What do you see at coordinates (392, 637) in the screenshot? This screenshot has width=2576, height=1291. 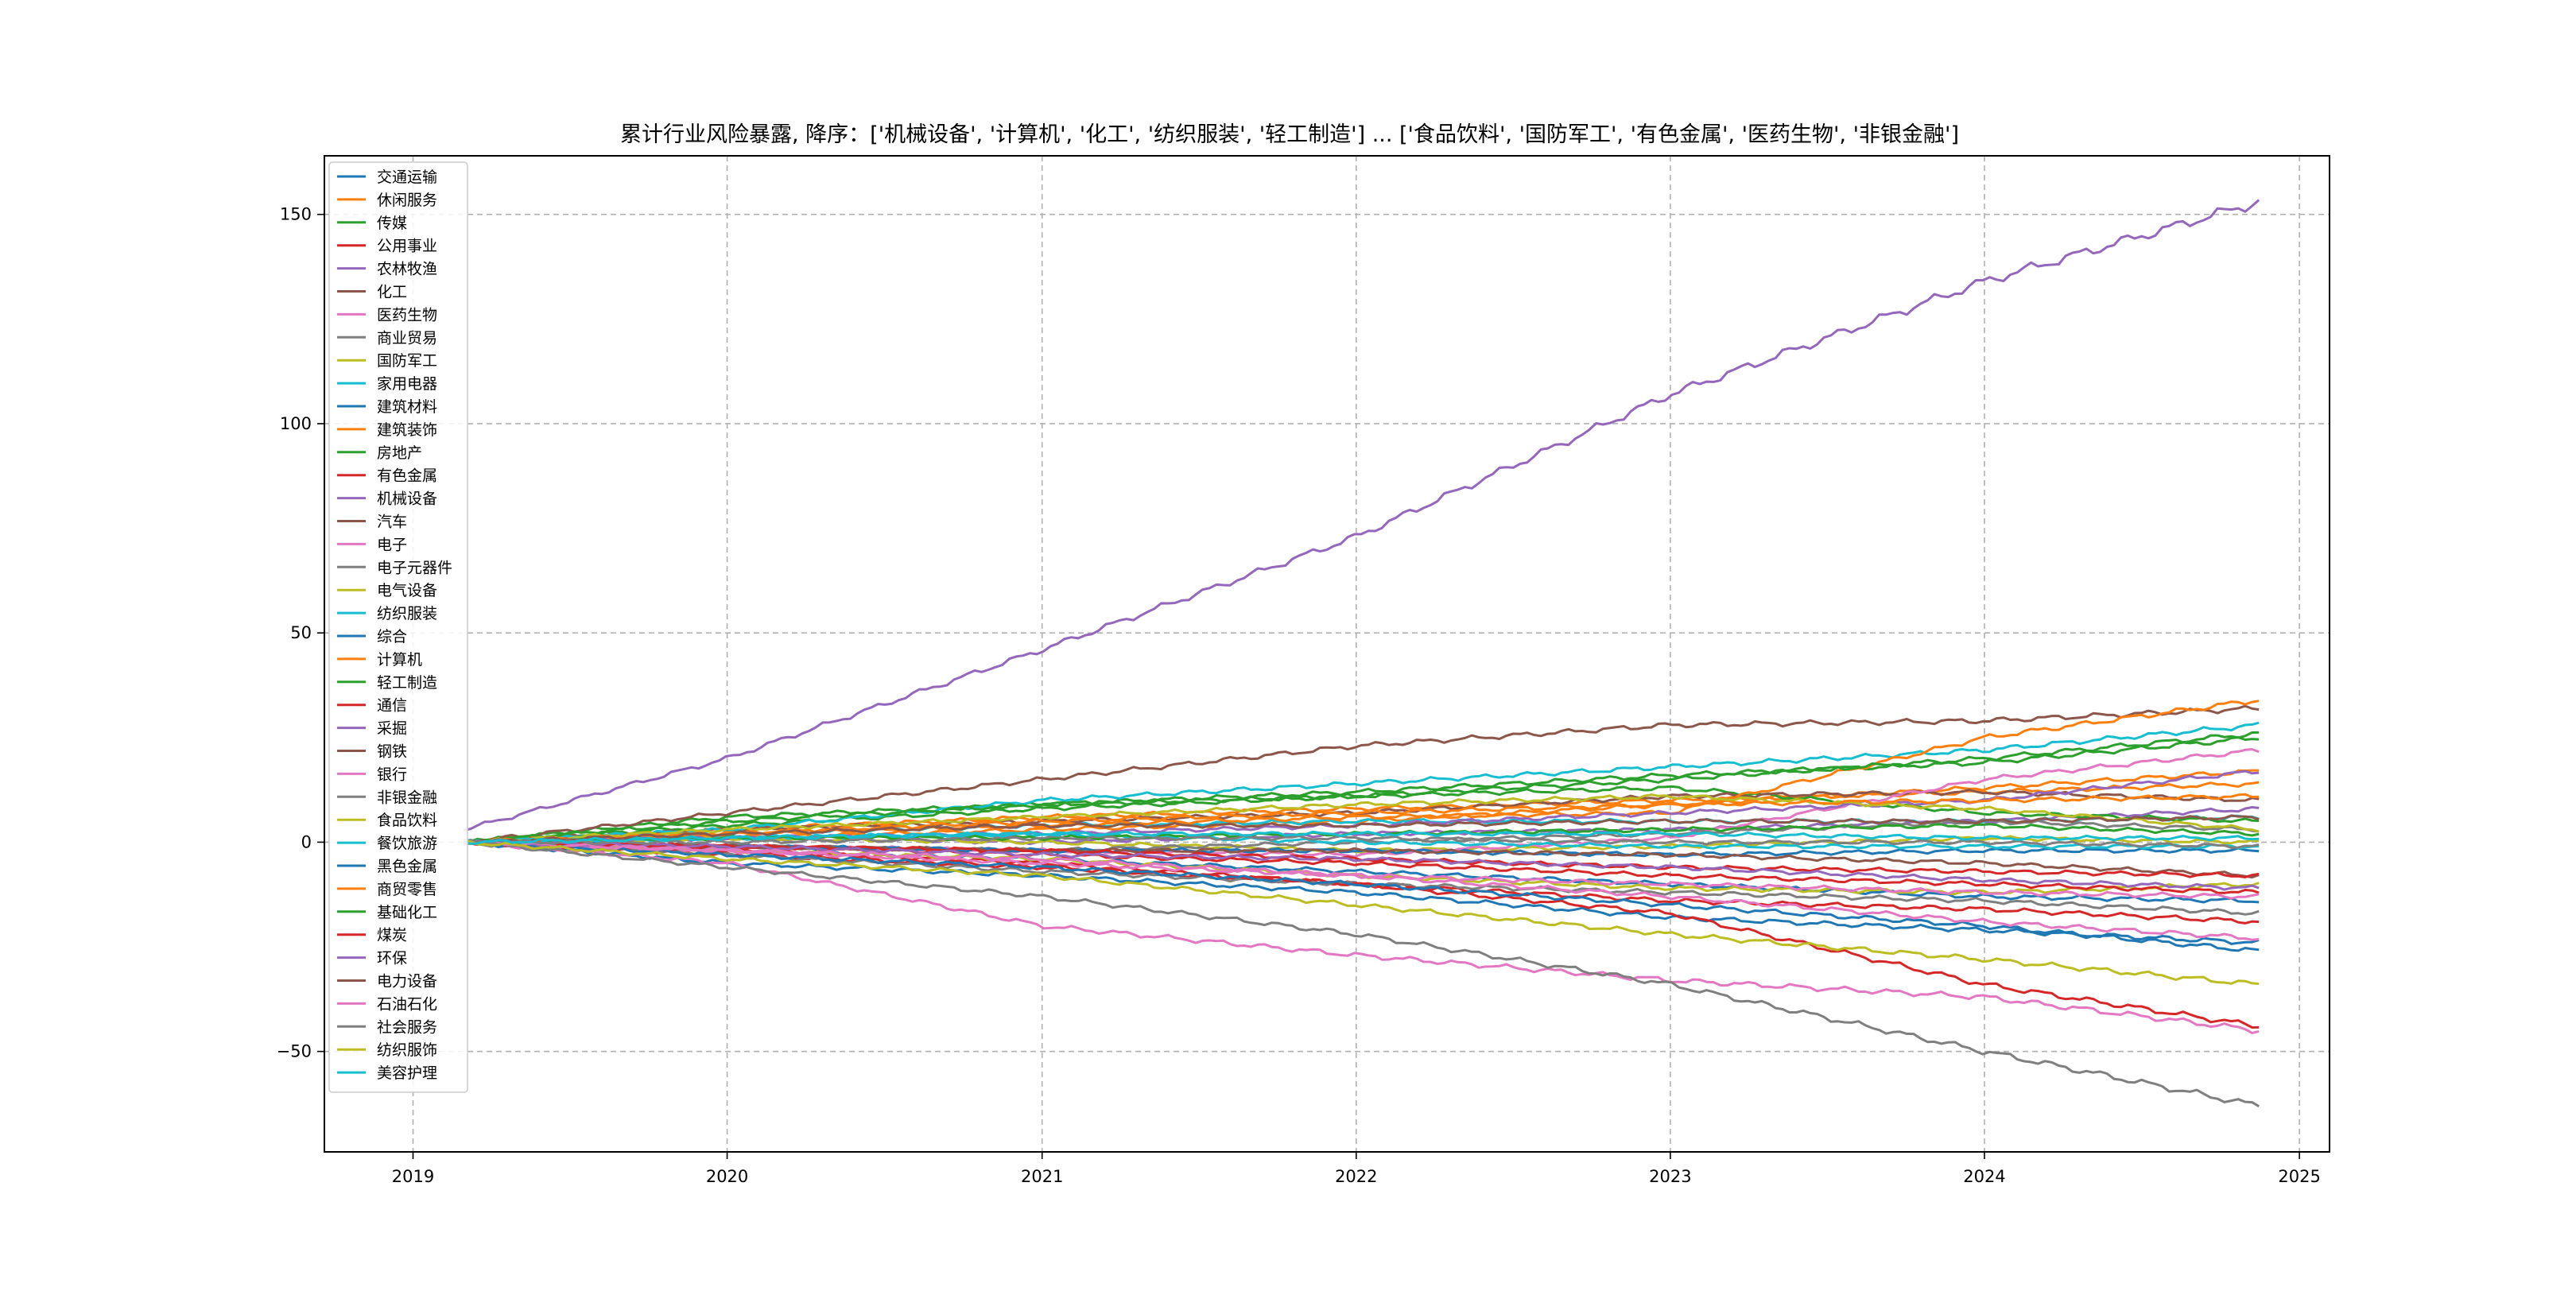 I see `legend-label: 综合` at bounding box center [392, 637].